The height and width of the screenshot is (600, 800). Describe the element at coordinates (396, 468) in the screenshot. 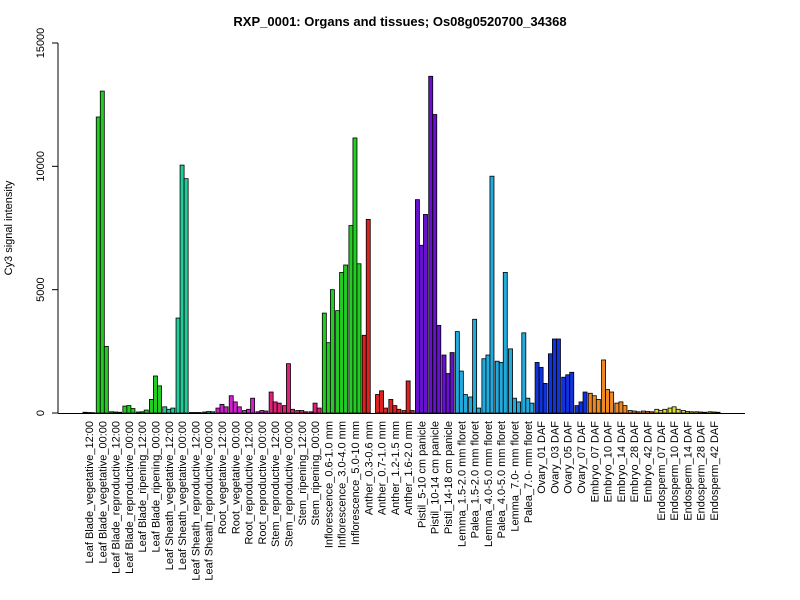

I see `category-label: Anther_1.2-1.5 mm` at that location.